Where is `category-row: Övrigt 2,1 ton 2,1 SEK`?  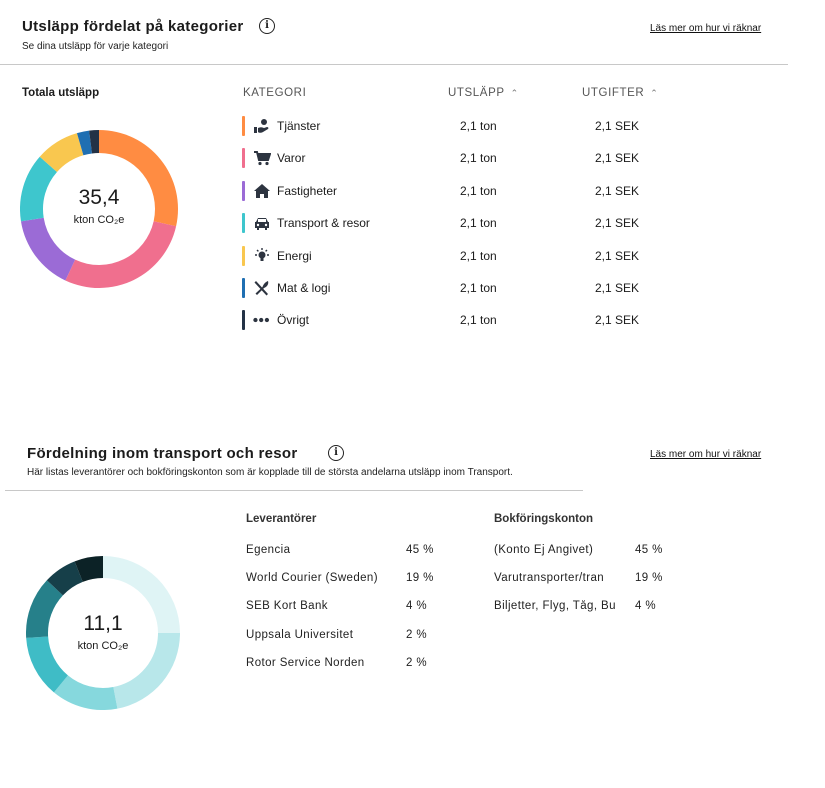 category-row: Övrigt 2,1 ton 2,1 SEK is located at coordinates (452, 320).